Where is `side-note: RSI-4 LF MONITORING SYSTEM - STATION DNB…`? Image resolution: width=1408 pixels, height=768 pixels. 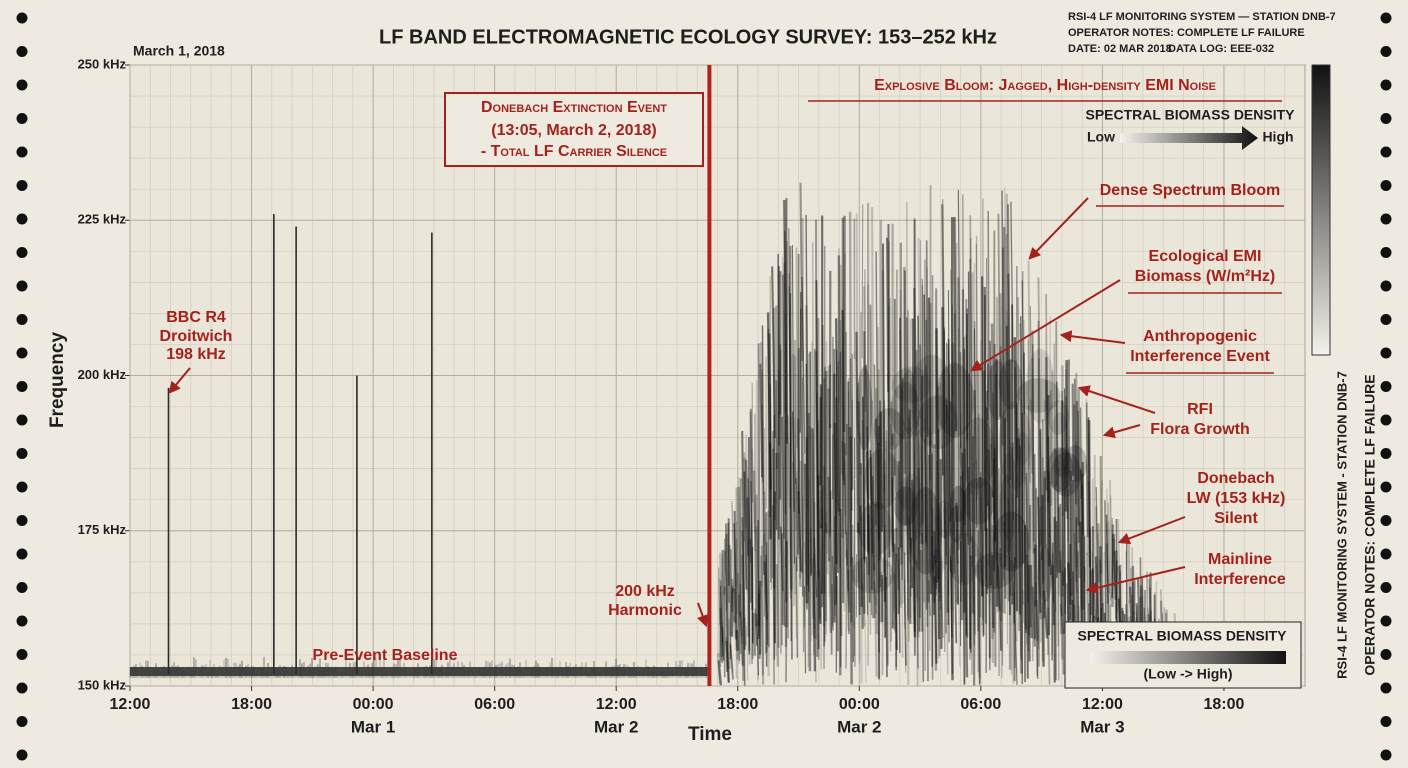
side-note: RSI-4 LF MONITORING SYSTEM - STATION DNB… is located at coordinates (1341, 525).